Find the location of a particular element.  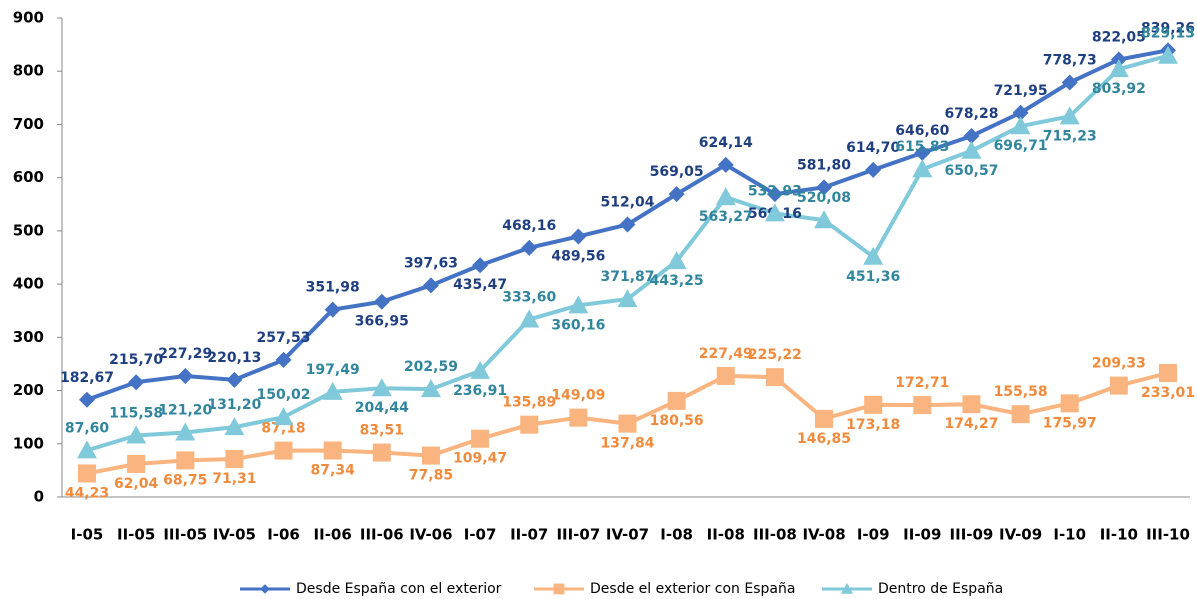

x-tick-label: I-10 is located at coordinates (1069, 535).